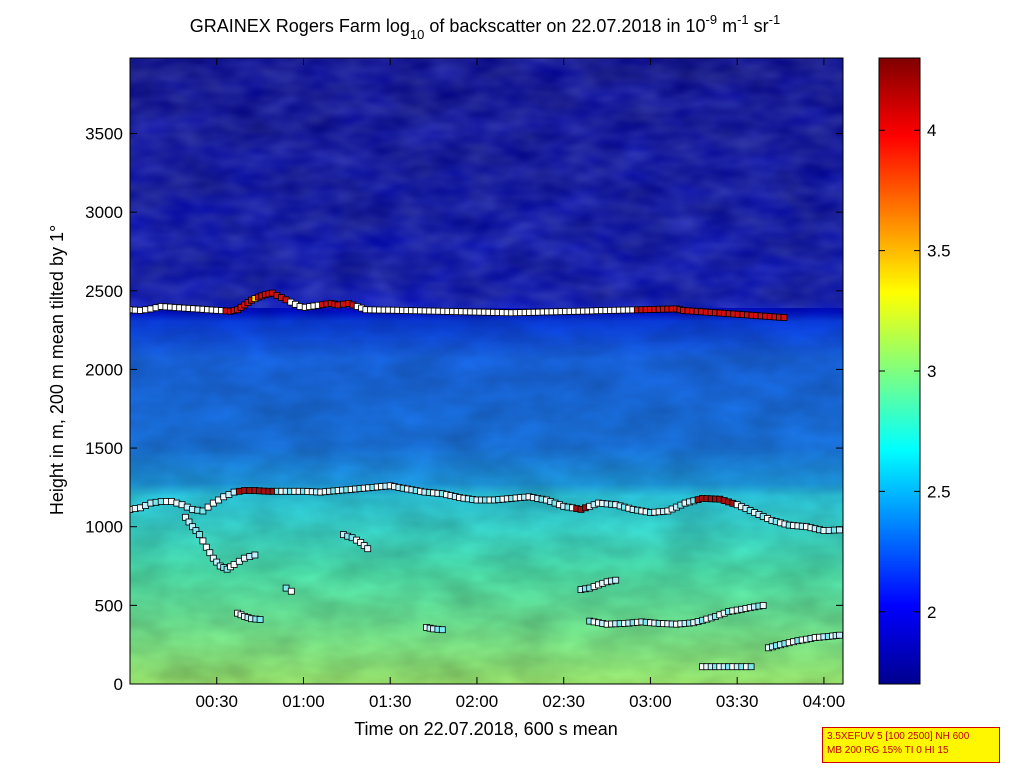 The height and width of the screenshot is (772, 1024). What do you see at coordinates (931, 371) in the screenshot?
I see `colorbar-tick-label: 3` at bounding box center [931, 371].